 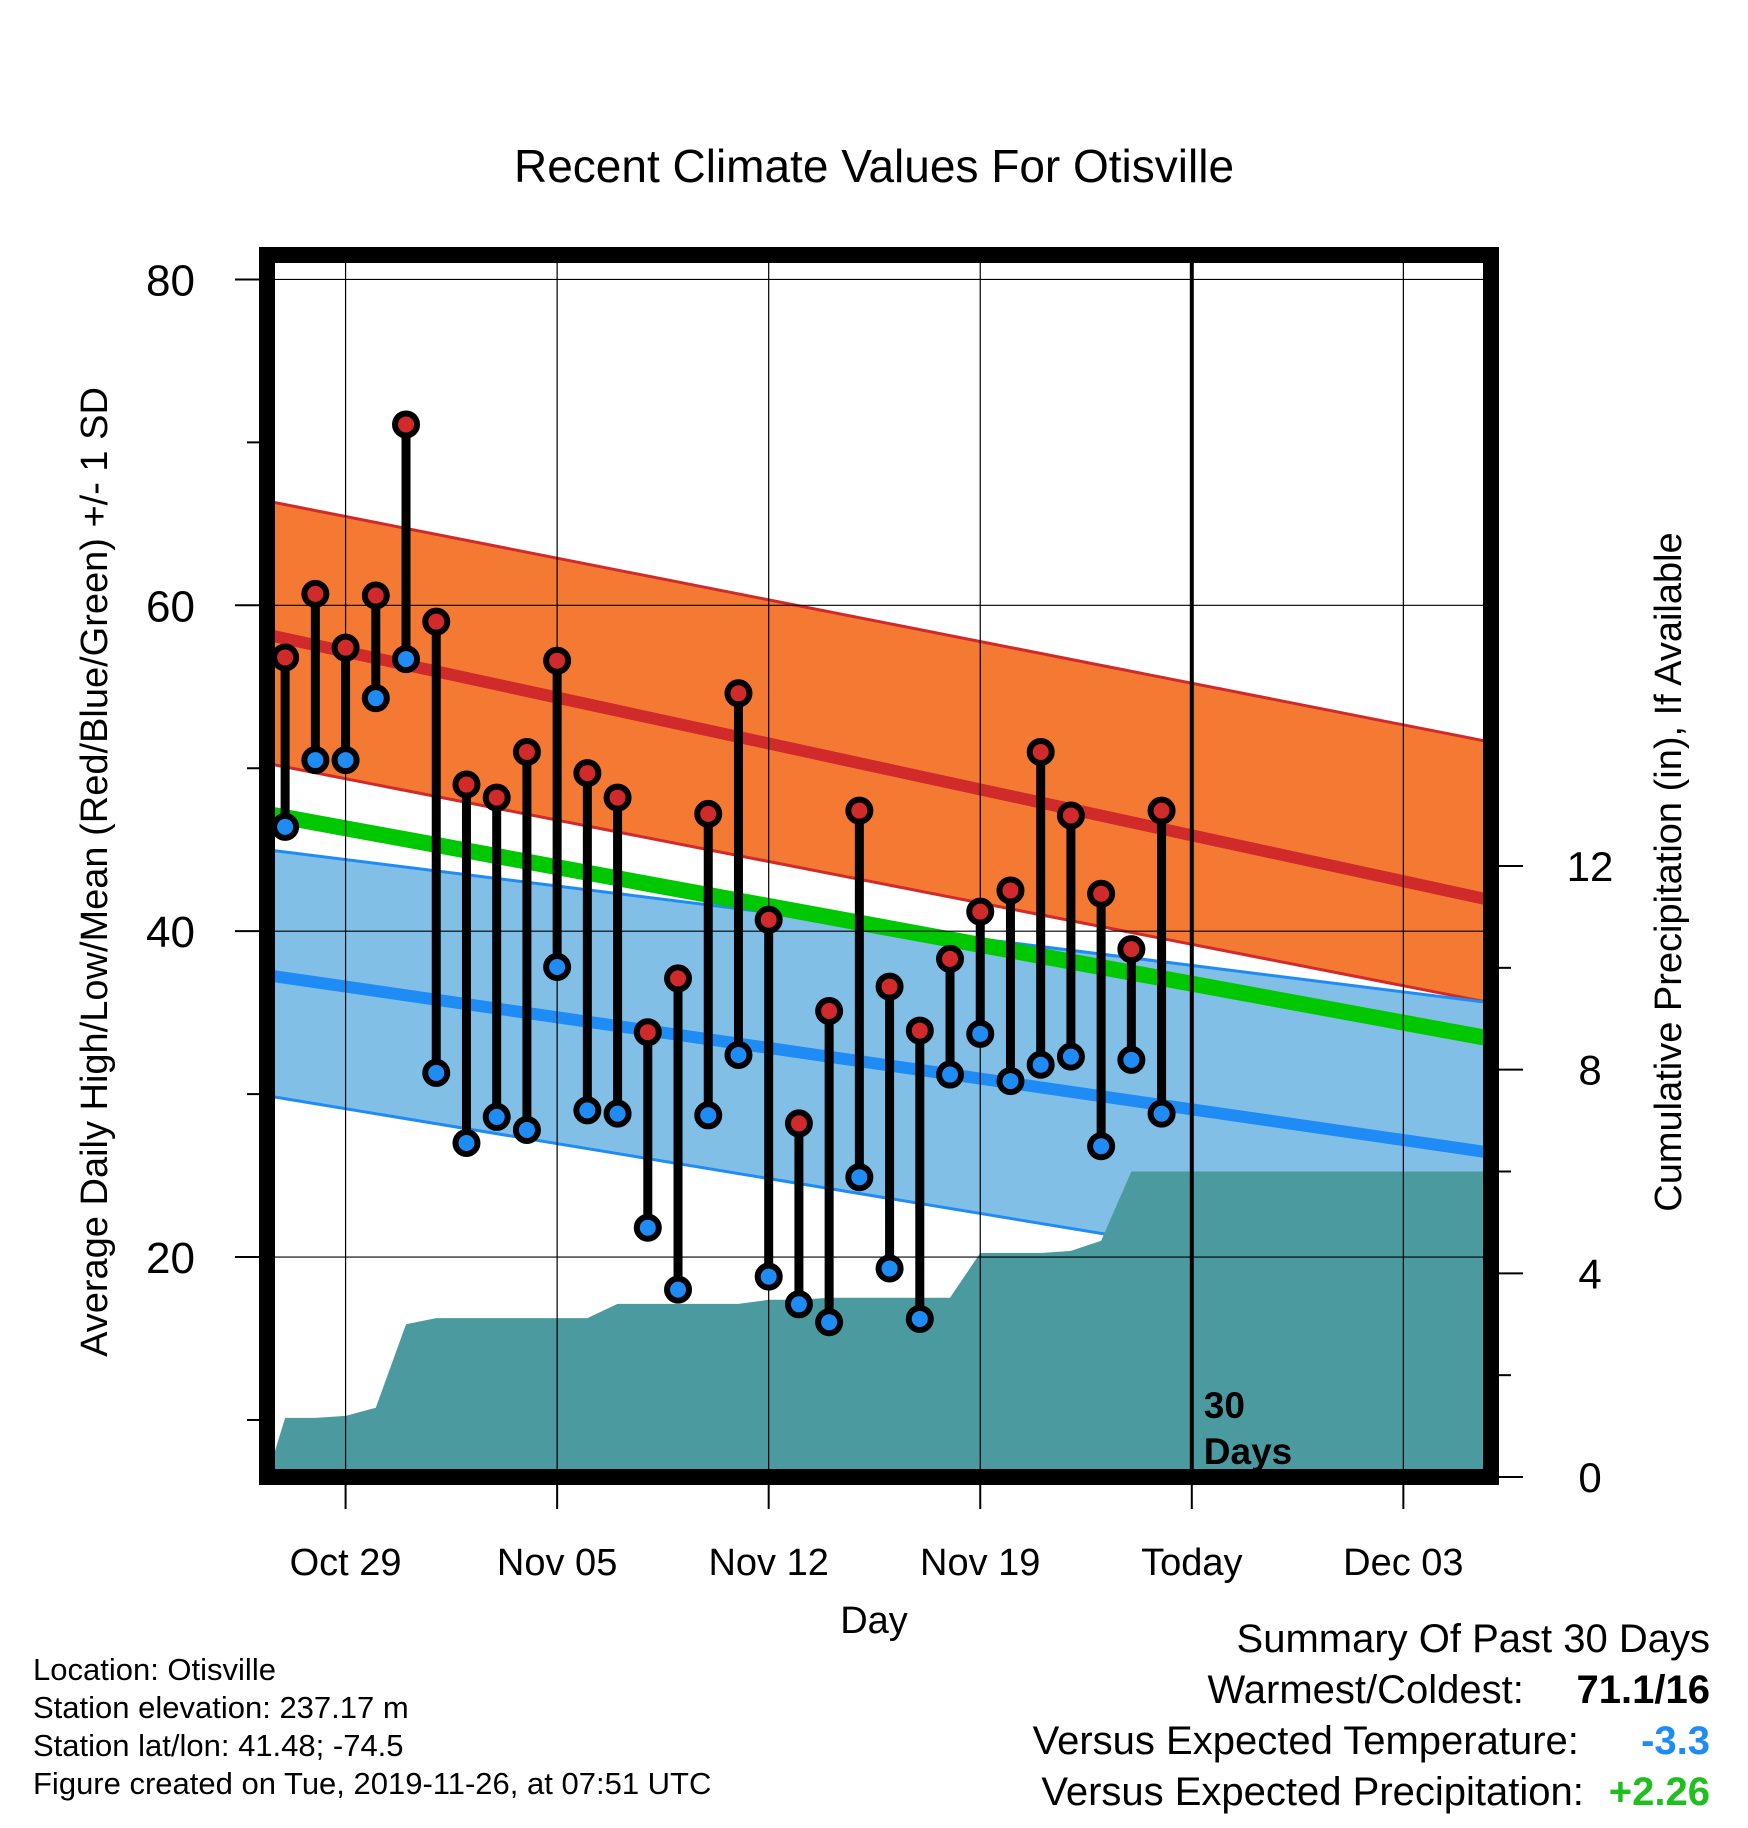 What do you see at coordinates (170, 932) in the screenshot?
I see `y-tick-label: 40` at bounding box center [170, 932].